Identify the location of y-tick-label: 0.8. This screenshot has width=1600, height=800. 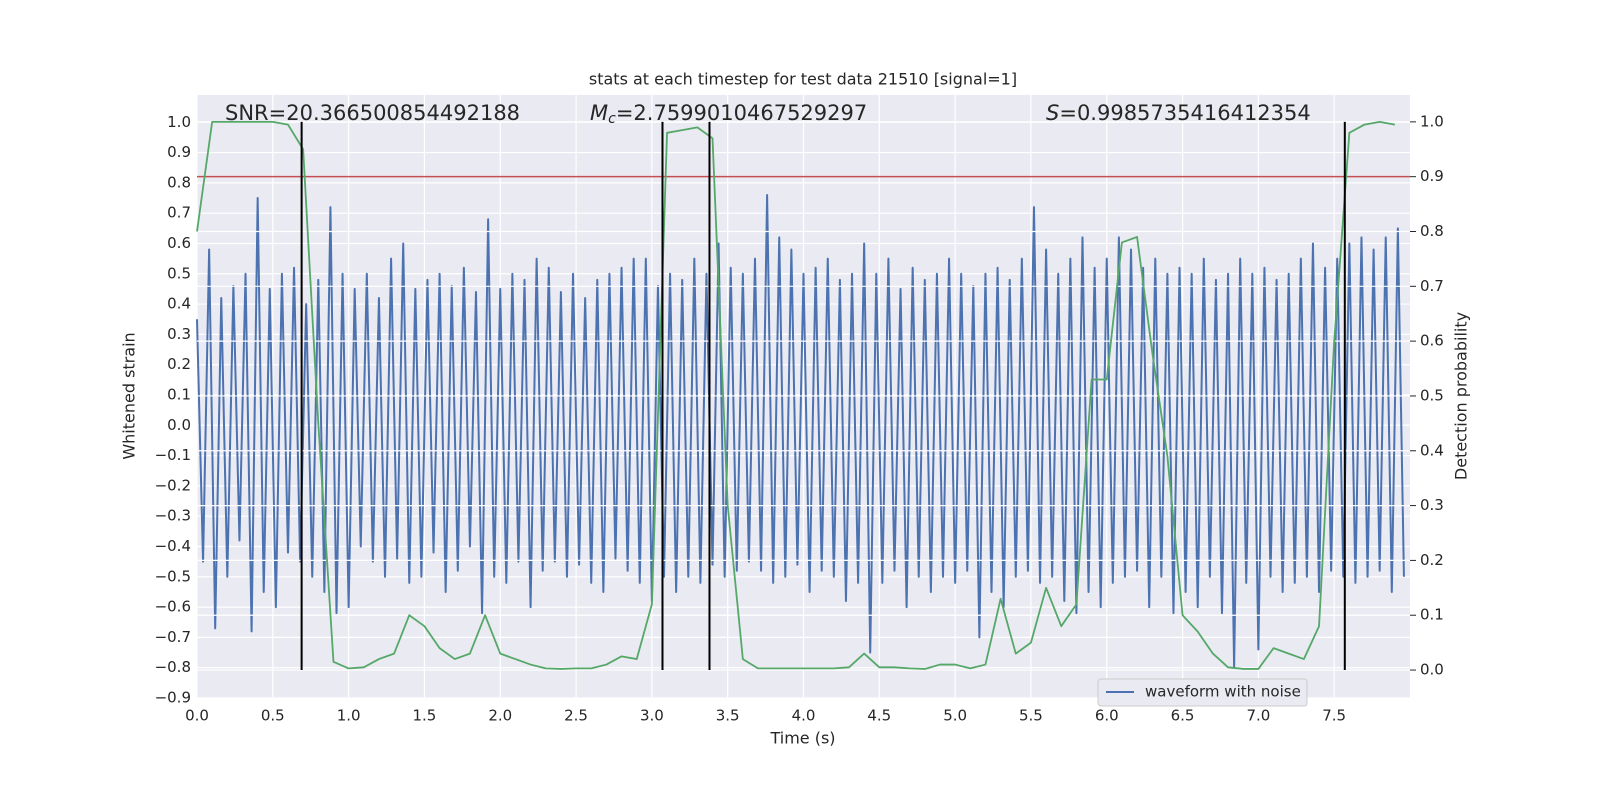
(179, 182).